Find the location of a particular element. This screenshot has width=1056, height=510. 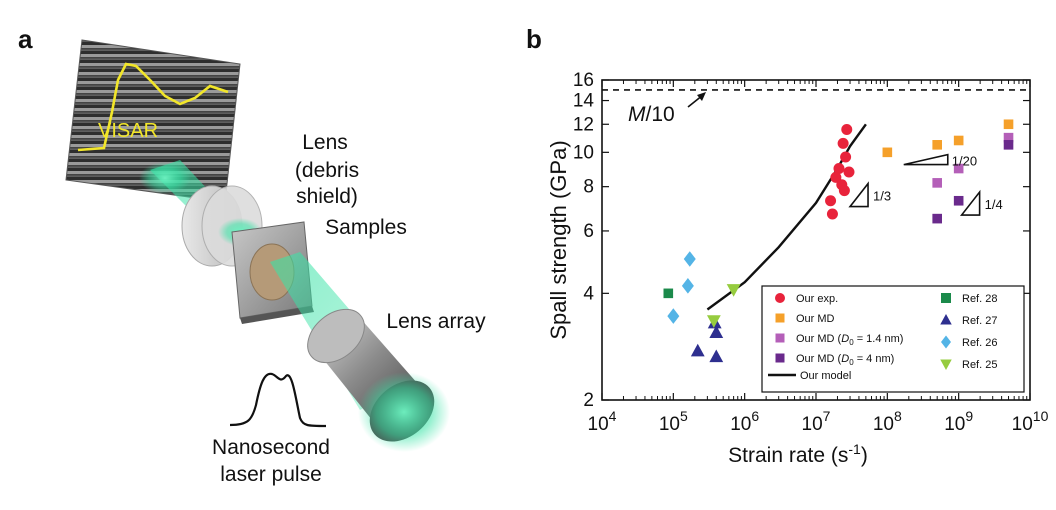

legend-entry-label: Our MD (D0 = 1.4 nm) is located at coordinates (849, 340).